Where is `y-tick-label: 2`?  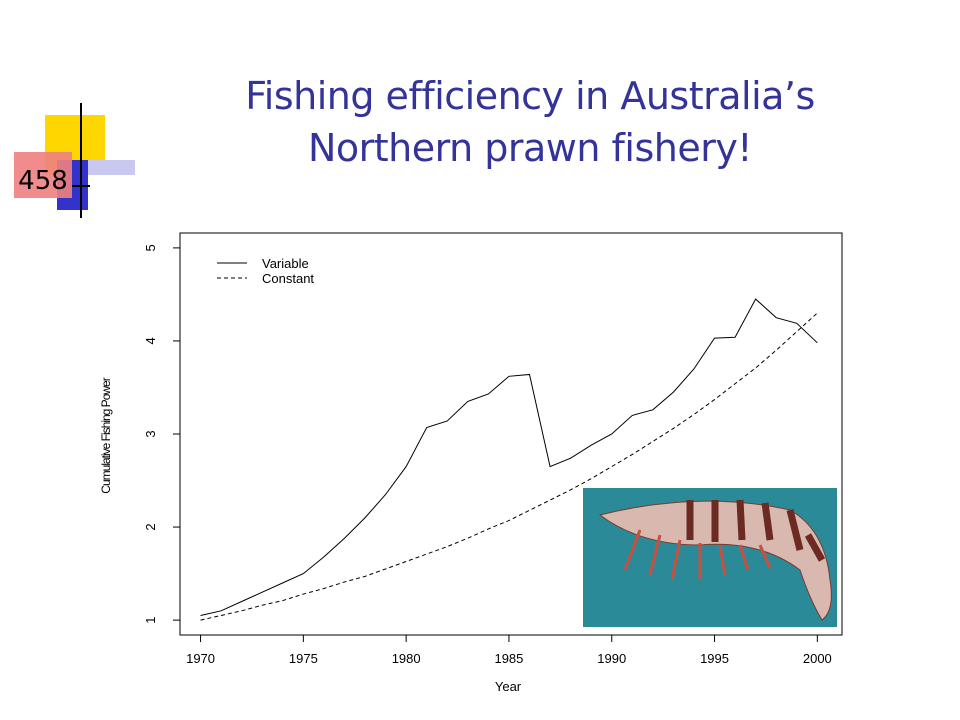
y-tick-label: 2 is located at coordinates (150, 526).